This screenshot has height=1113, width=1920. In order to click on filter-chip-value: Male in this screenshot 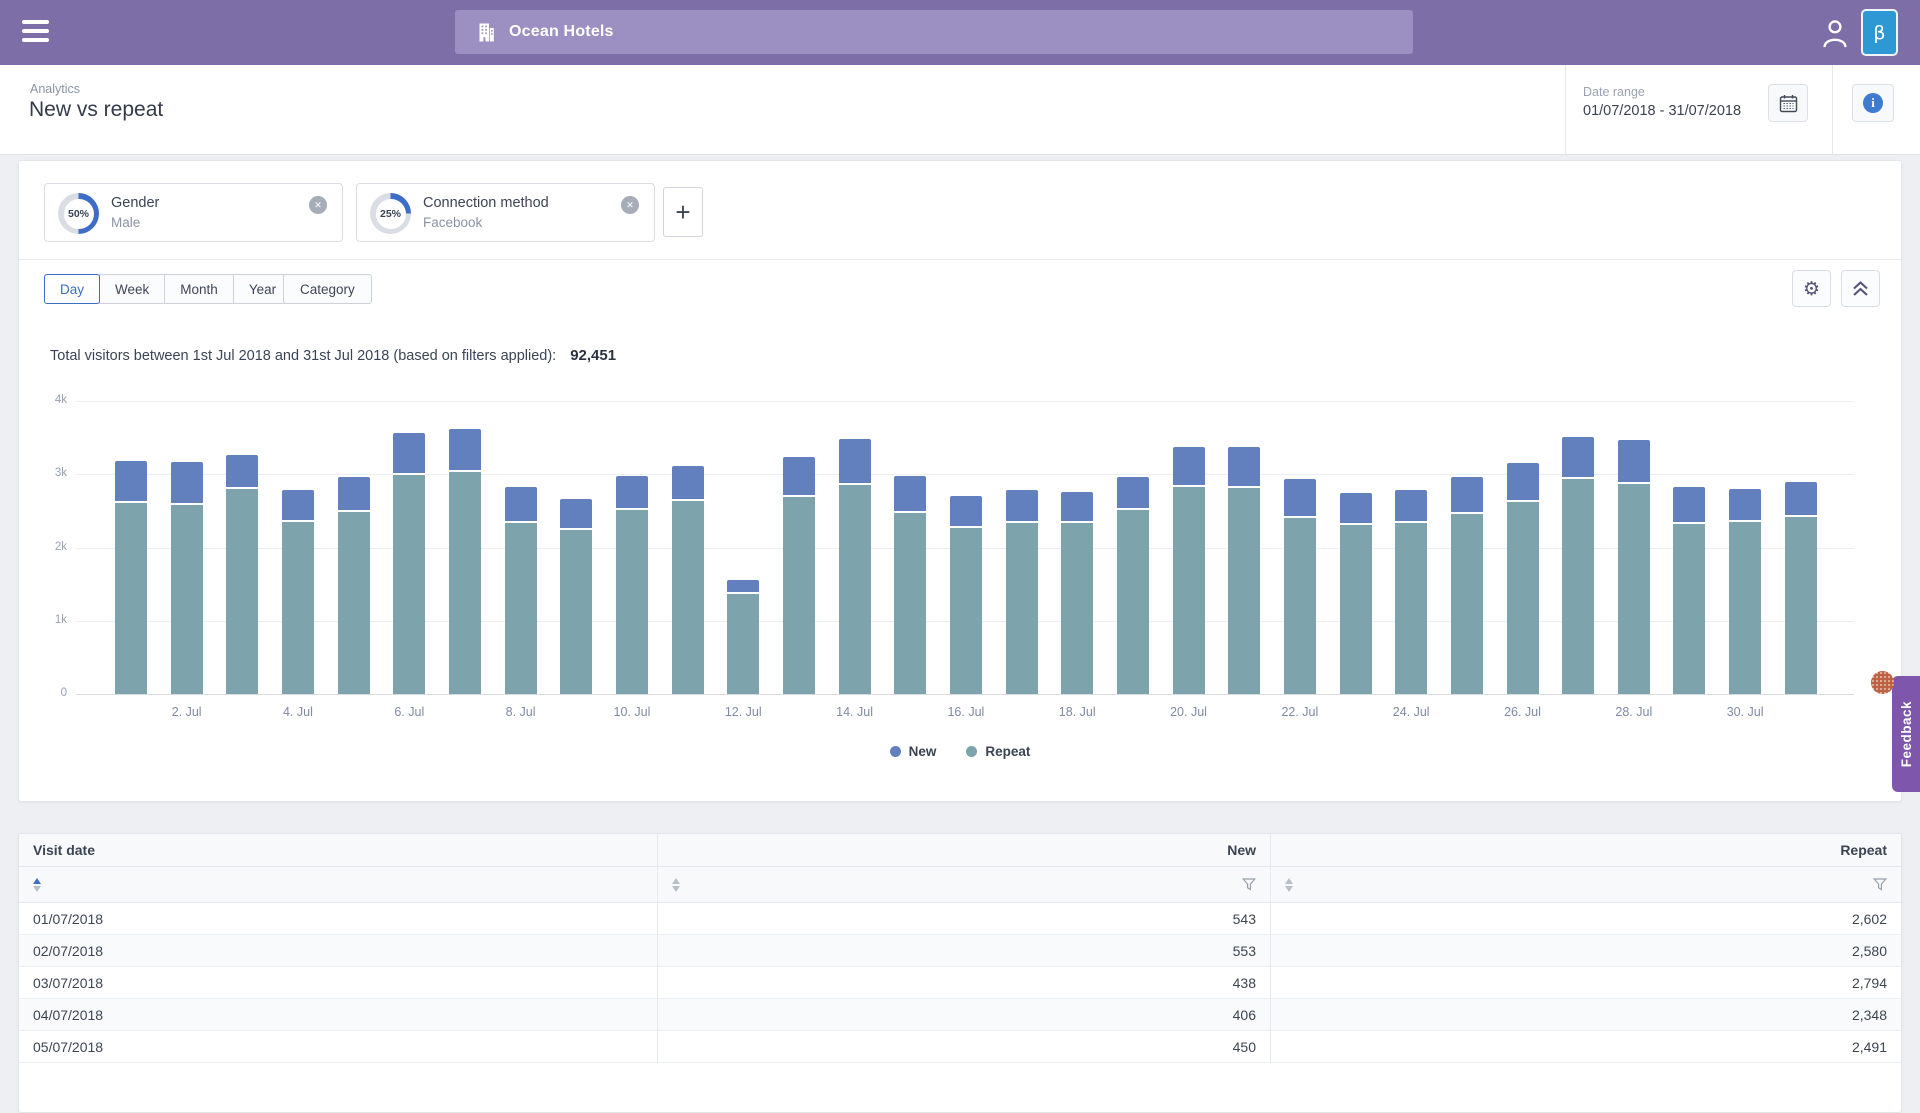, I will do `click(126, 222)`.